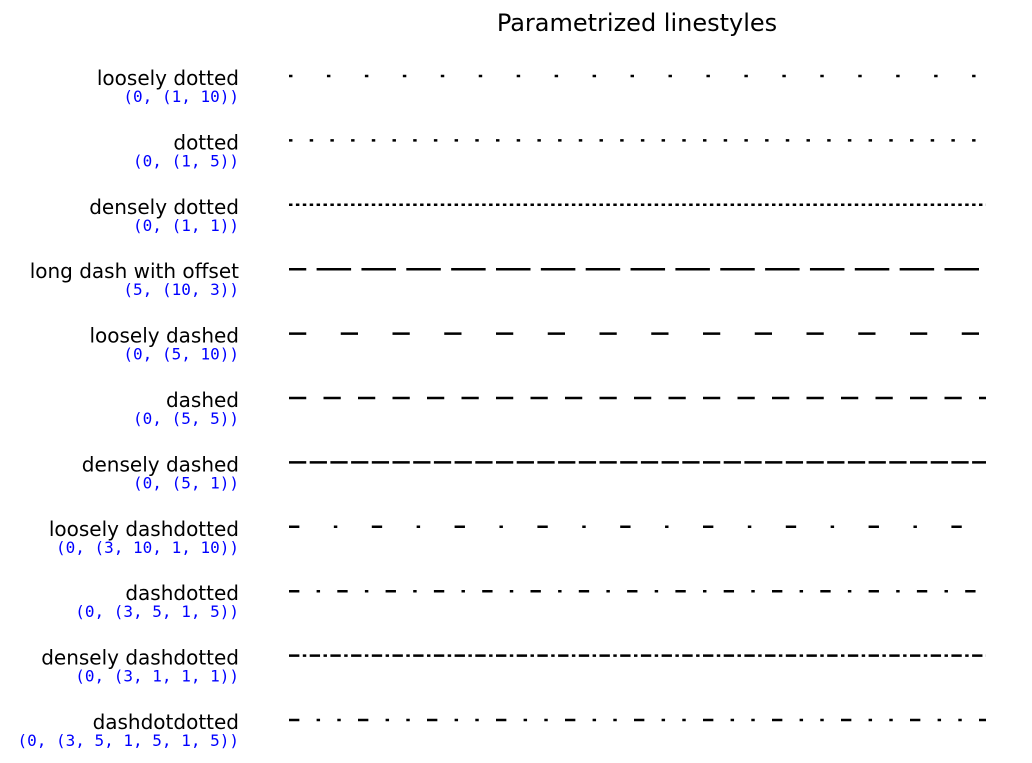 The width and height of the screenshot is (1032, 763). Describe the element at coordinates (164, 336) in the screenshot. I see `linestyle-name-label: loosely dashed` at that location.